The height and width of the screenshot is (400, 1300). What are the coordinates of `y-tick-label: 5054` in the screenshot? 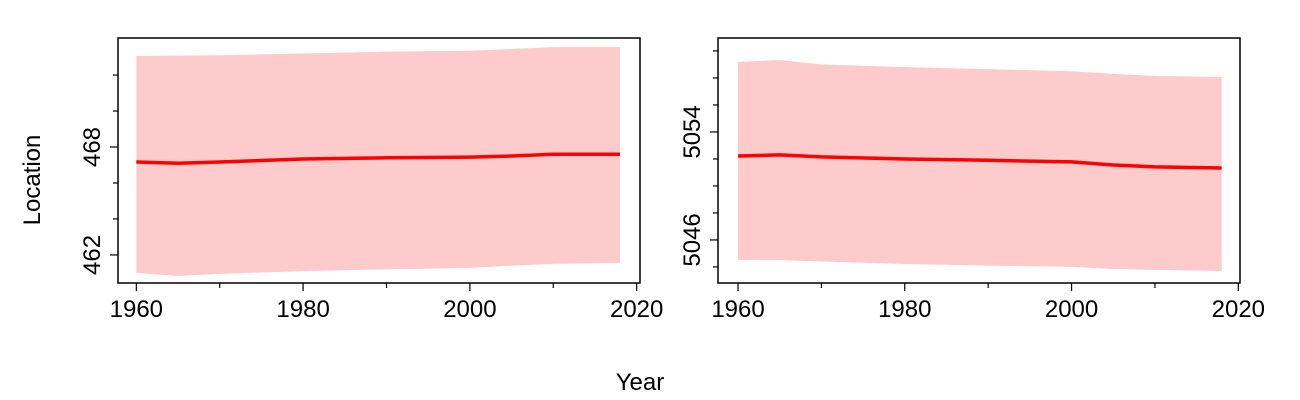 It's located at (692, 131).